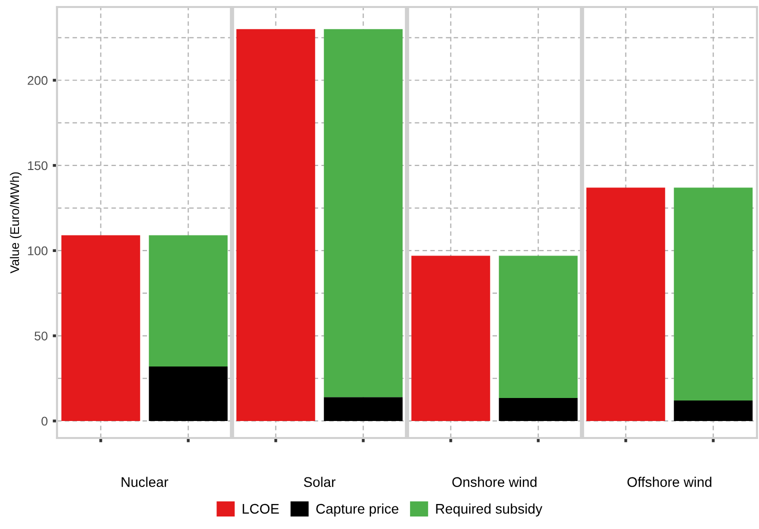 The height and width of the screenshot is (529, 759). I want to click on text: Offshore wind, so click(669, 481).